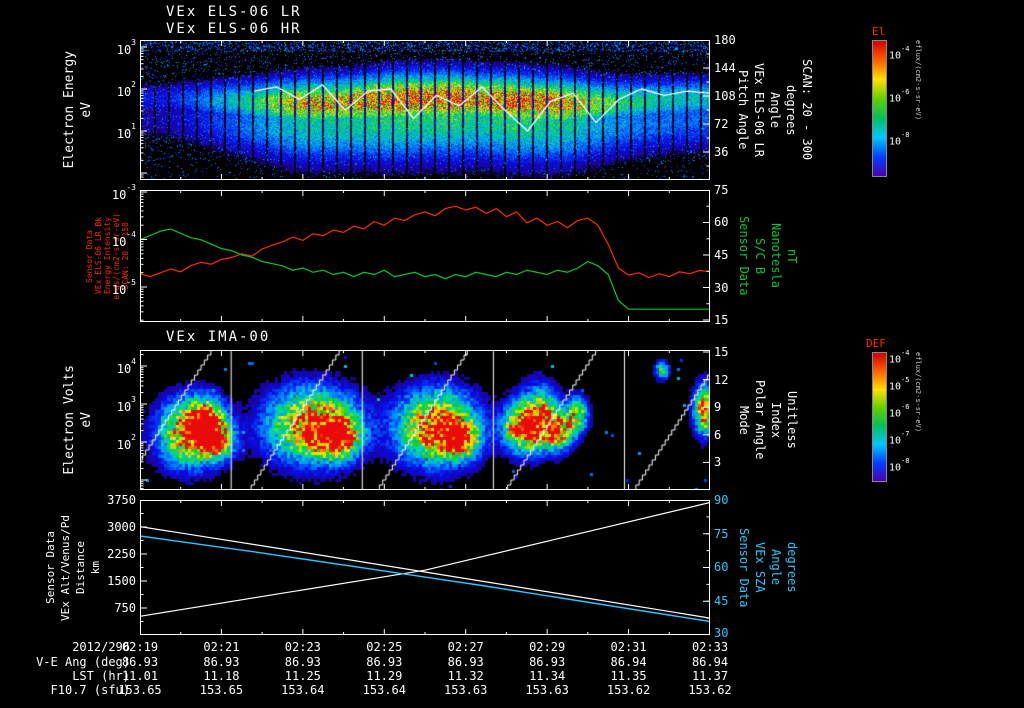 This screenshot has height=708, width=1024. Describe the element at coordinates (743, 110) in the screenshot. I see `axis-title-line: Pitch Angle` at that location.